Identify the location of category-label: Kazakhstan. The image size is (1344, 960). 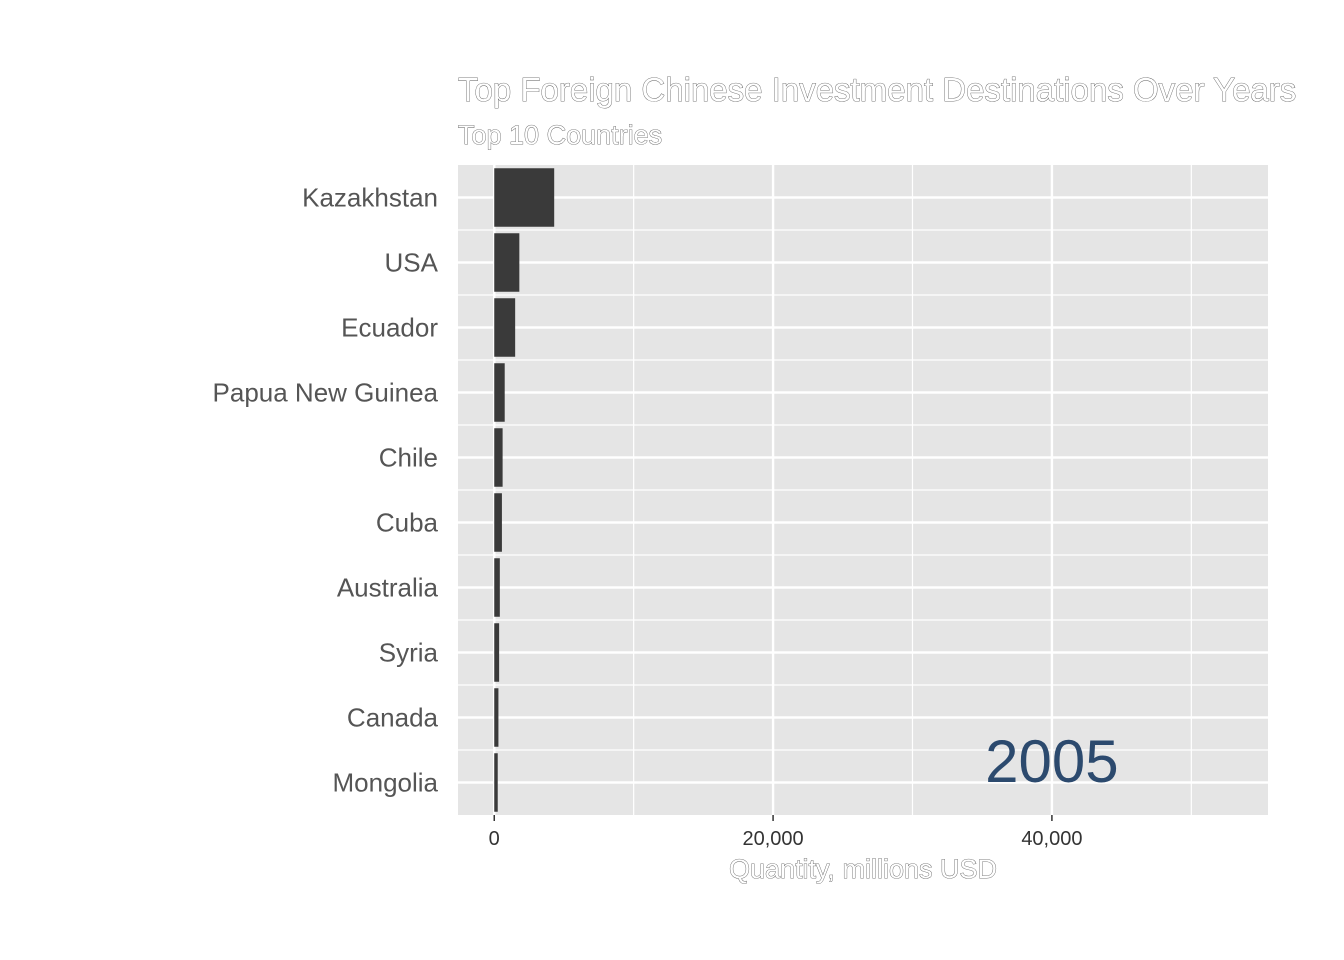
(370, 198).